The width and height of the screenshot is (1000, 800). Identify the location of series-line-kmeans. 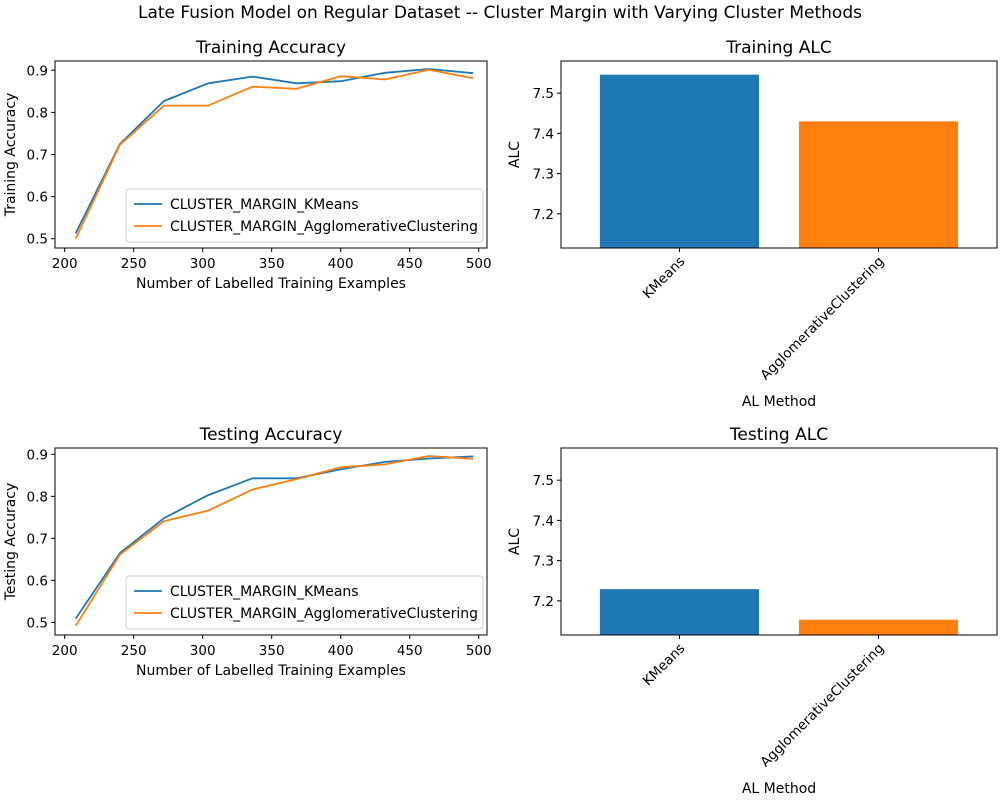
(274, 151).